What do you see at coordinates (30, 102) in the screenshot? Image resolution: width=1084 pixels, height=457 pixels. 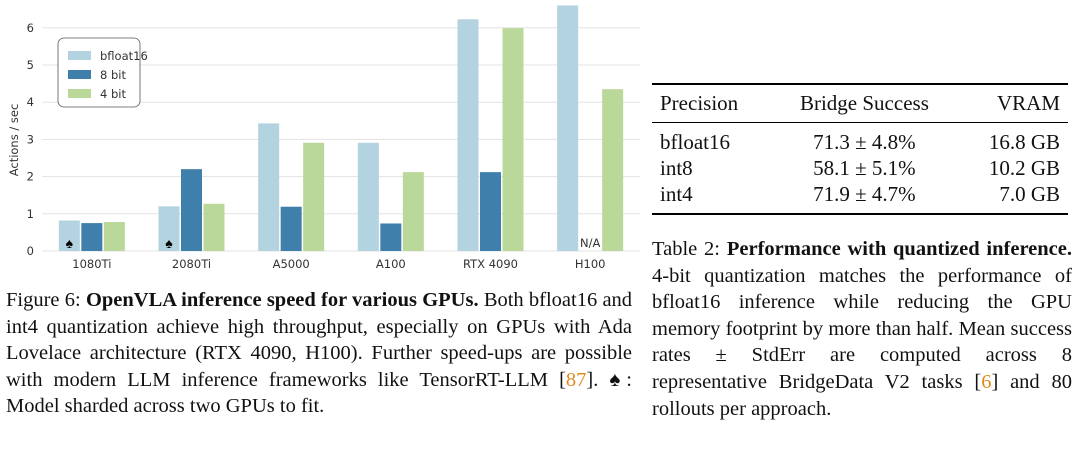 I see `y-tick-label: 4` at bounding box center [30, 102].